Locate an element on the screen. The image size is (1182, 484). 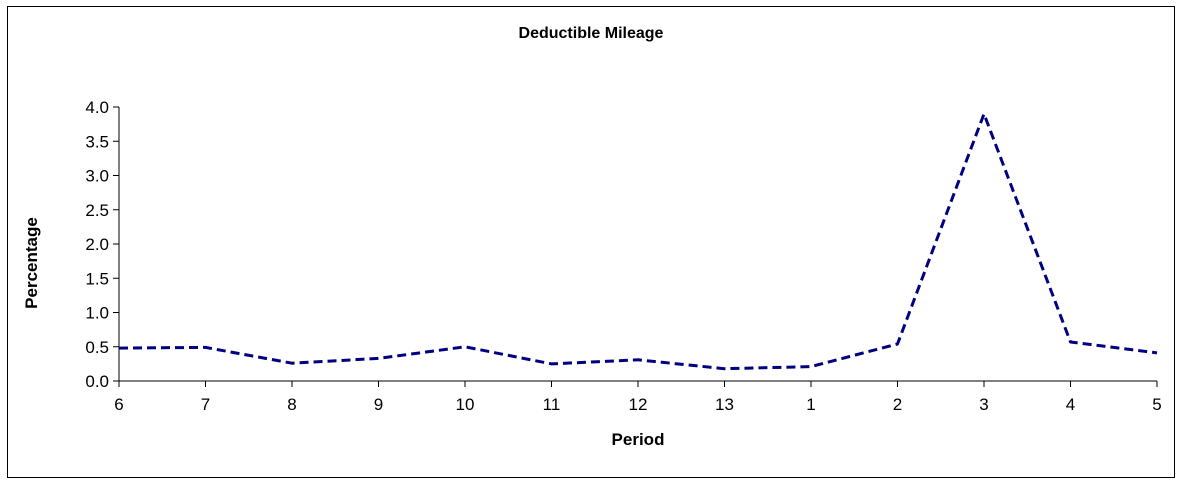
x-tick-label: 5 is located at coordinates (1156, 404).